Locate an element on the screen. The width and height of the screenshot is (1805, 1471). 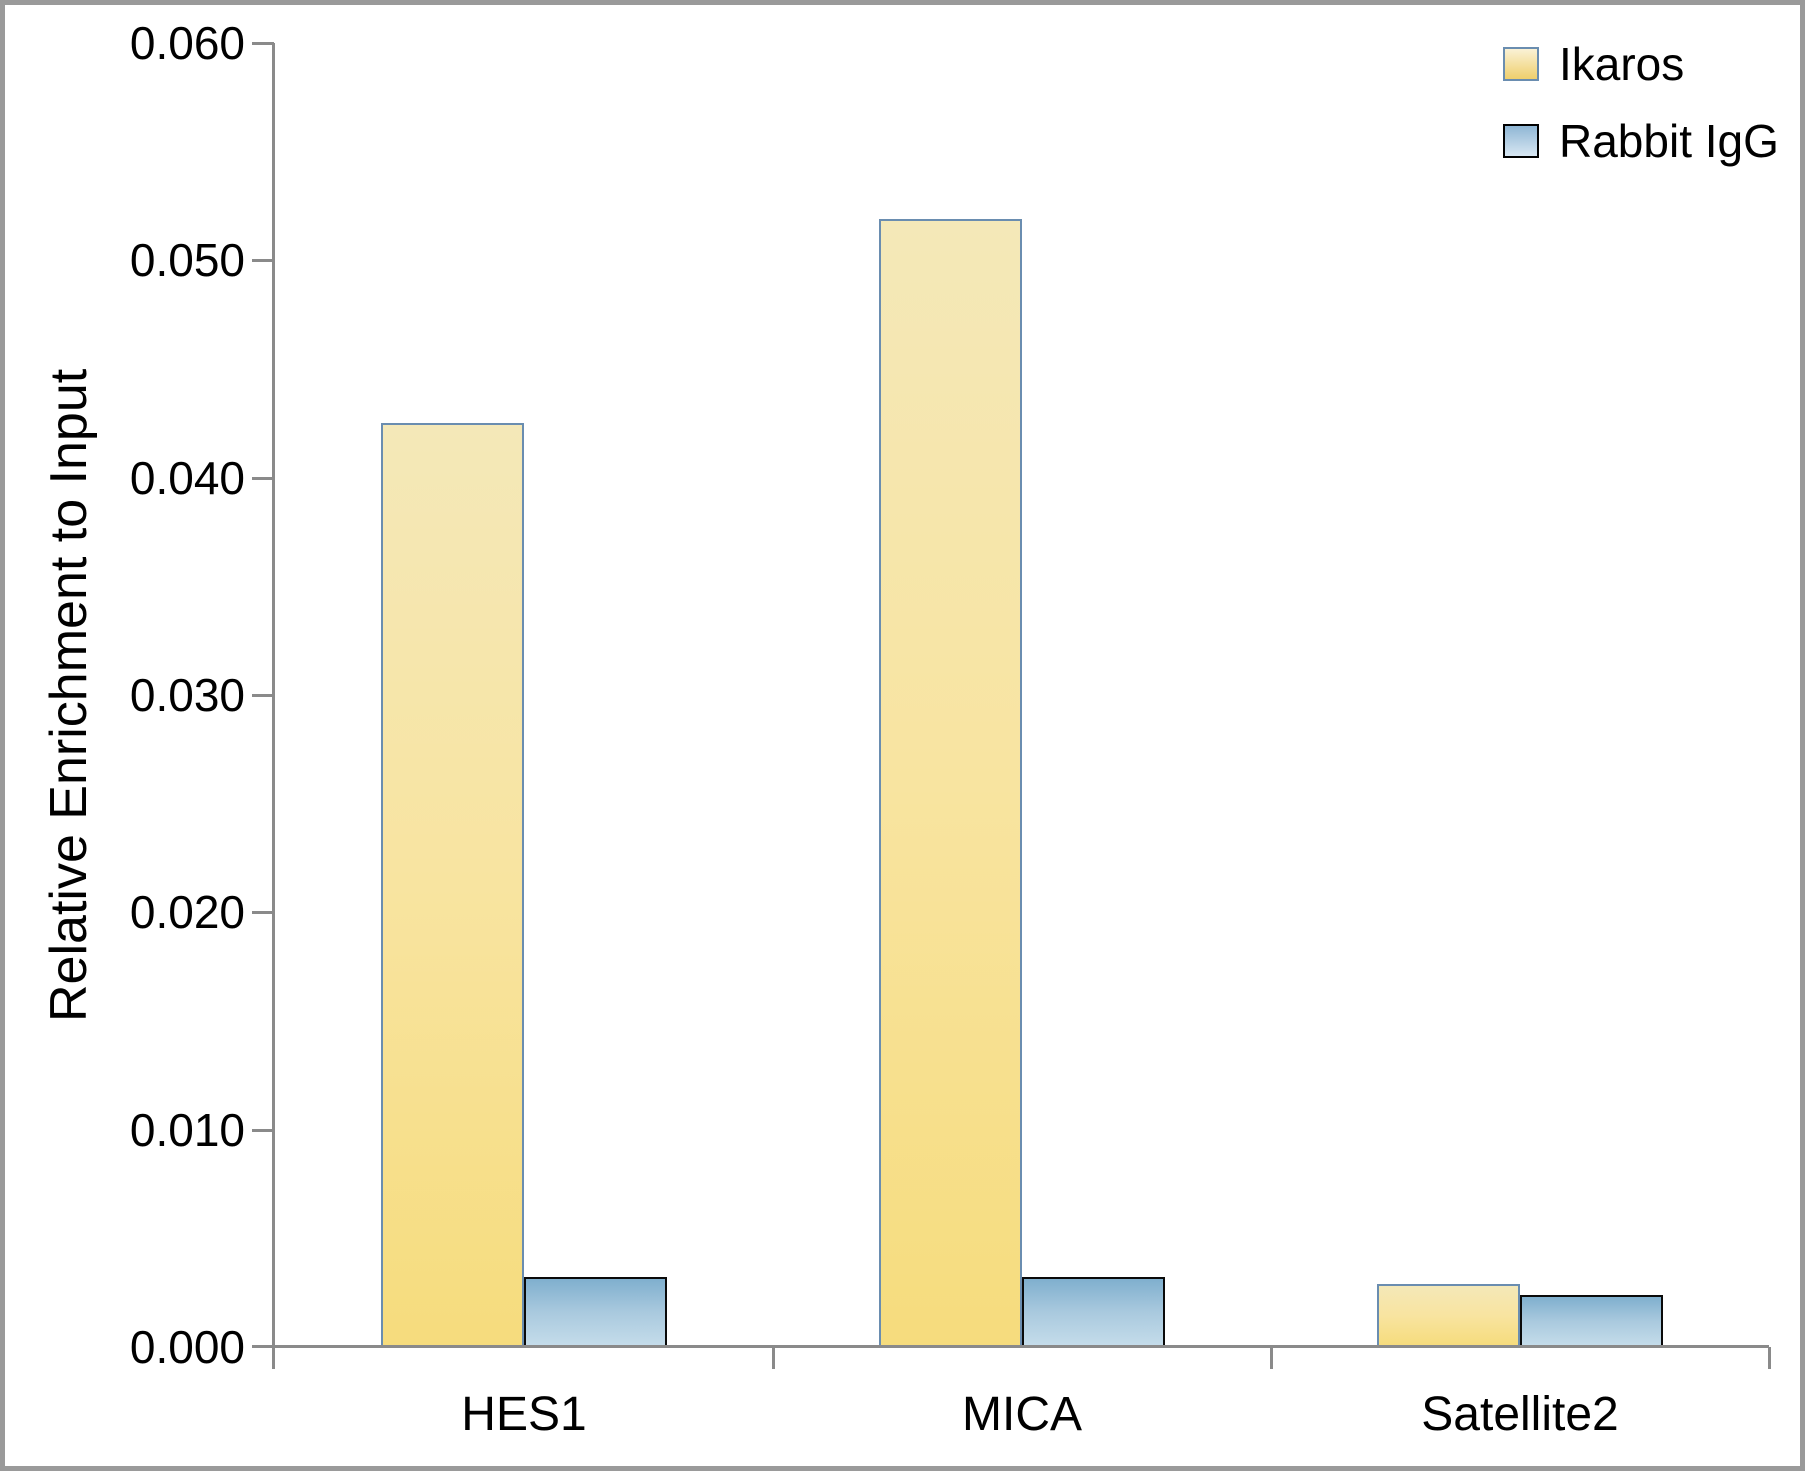
y-tick-label: 0.060 is located at coordinates (187, 43).